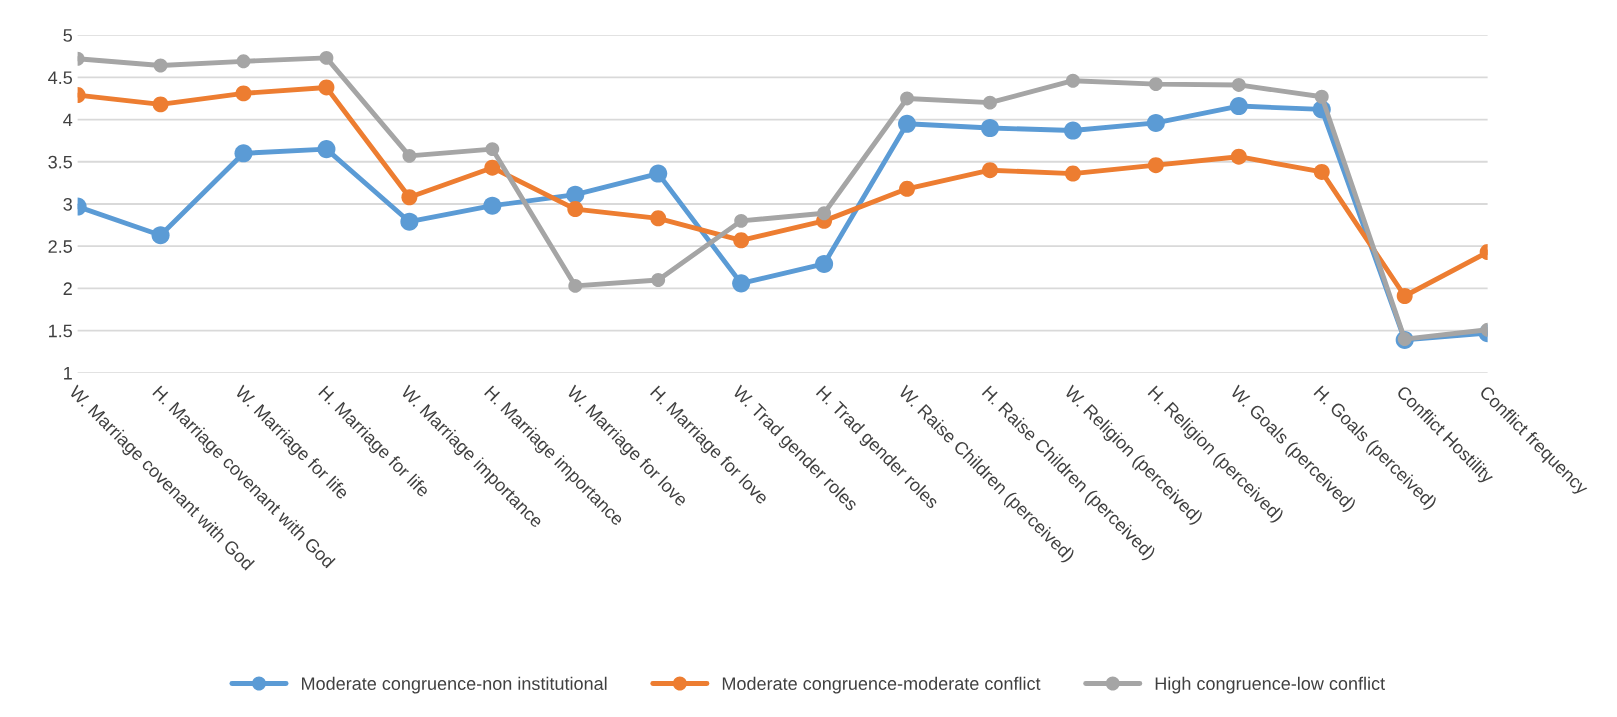 This screenshot has width=1617, height=717. I want to click on y-tick-label: 4, so click(68, 120).